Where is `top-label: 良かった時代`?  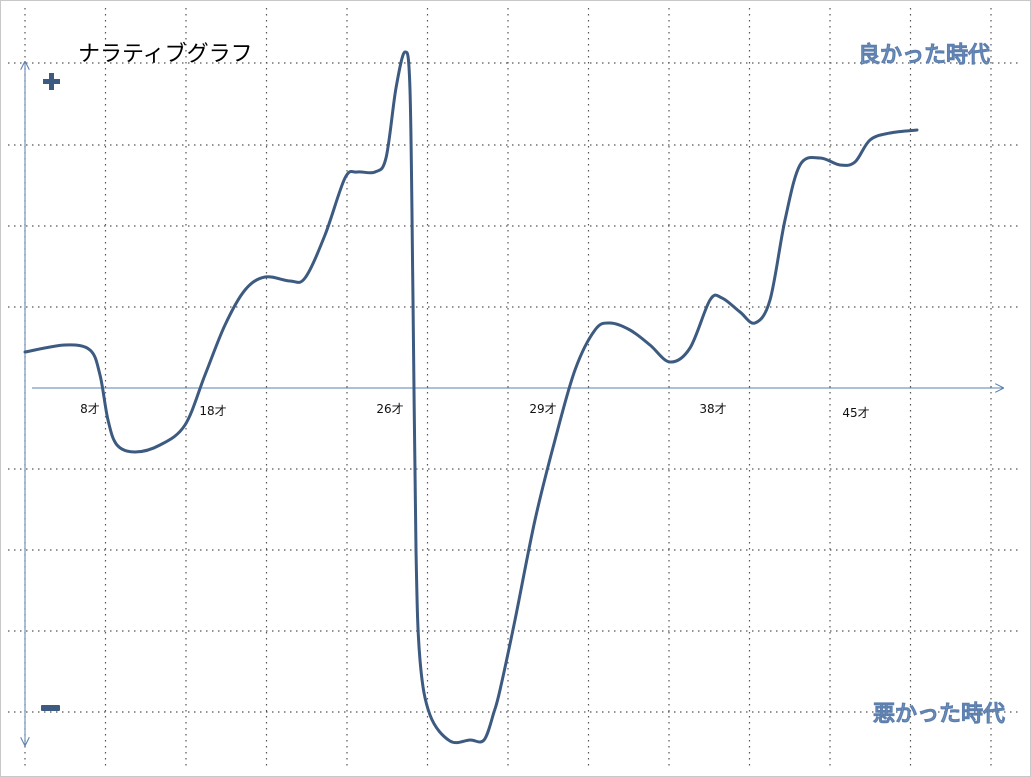 top-label: 良かった時代 is located at coordinates (924, 55).